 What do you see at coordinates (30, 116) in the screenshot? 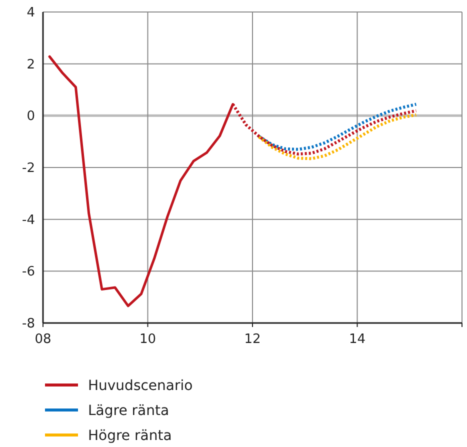
I see `y-tick-label: 0` at bounding box center [30, 116].